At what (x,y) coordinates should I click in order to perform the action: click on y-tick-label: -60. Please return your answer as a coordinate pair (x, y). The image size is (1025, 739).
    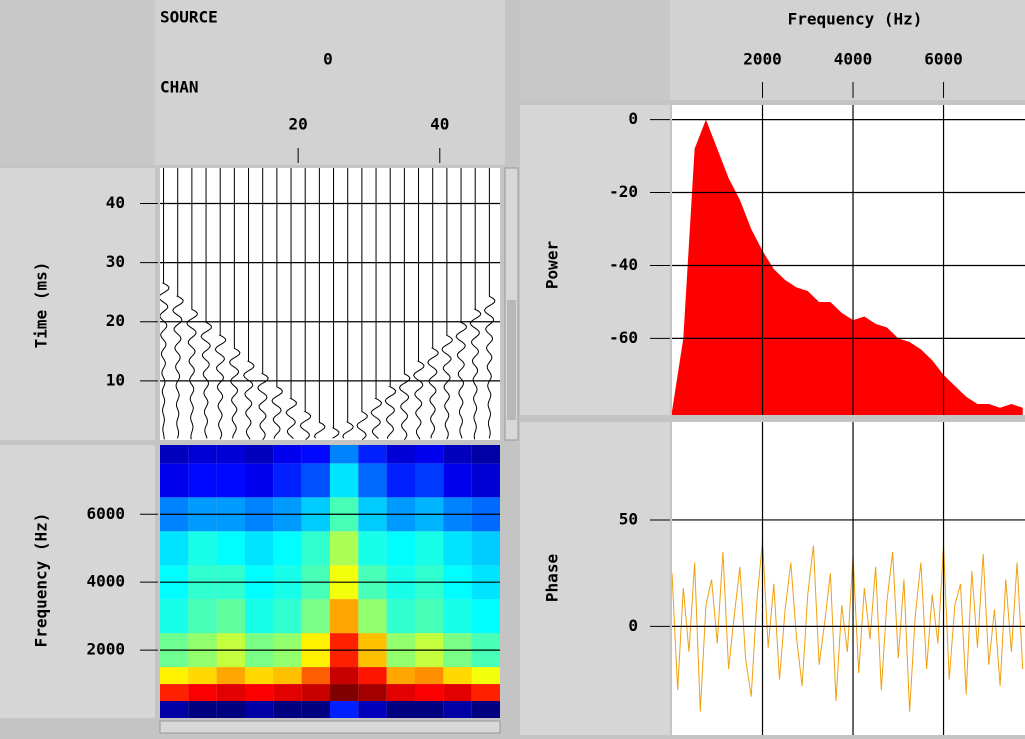
    Looking at the image, I should click on (623, 337).